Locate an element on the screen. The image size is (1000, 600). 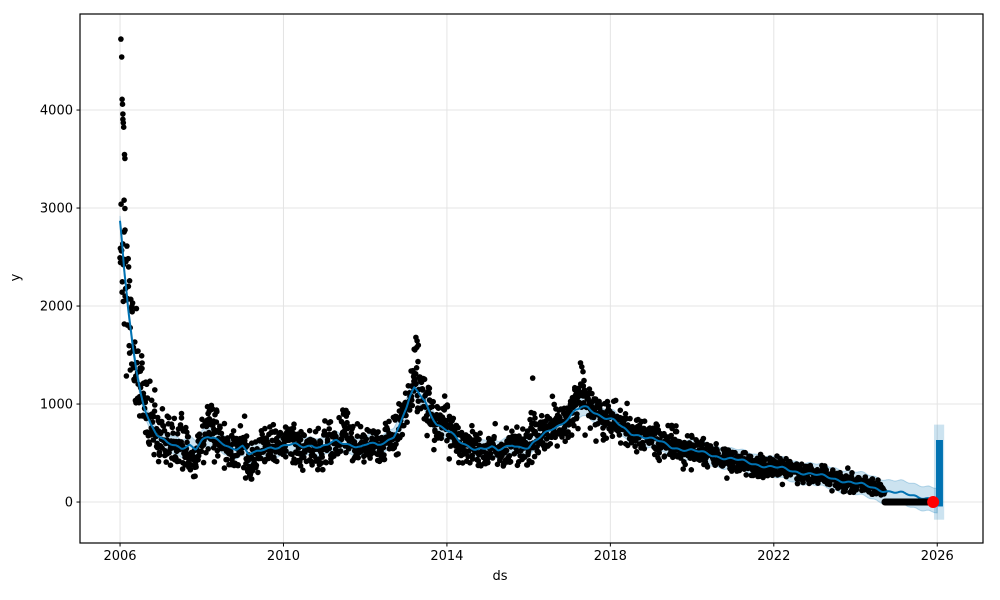
forecast-spike is located at coordinates (939, 473).